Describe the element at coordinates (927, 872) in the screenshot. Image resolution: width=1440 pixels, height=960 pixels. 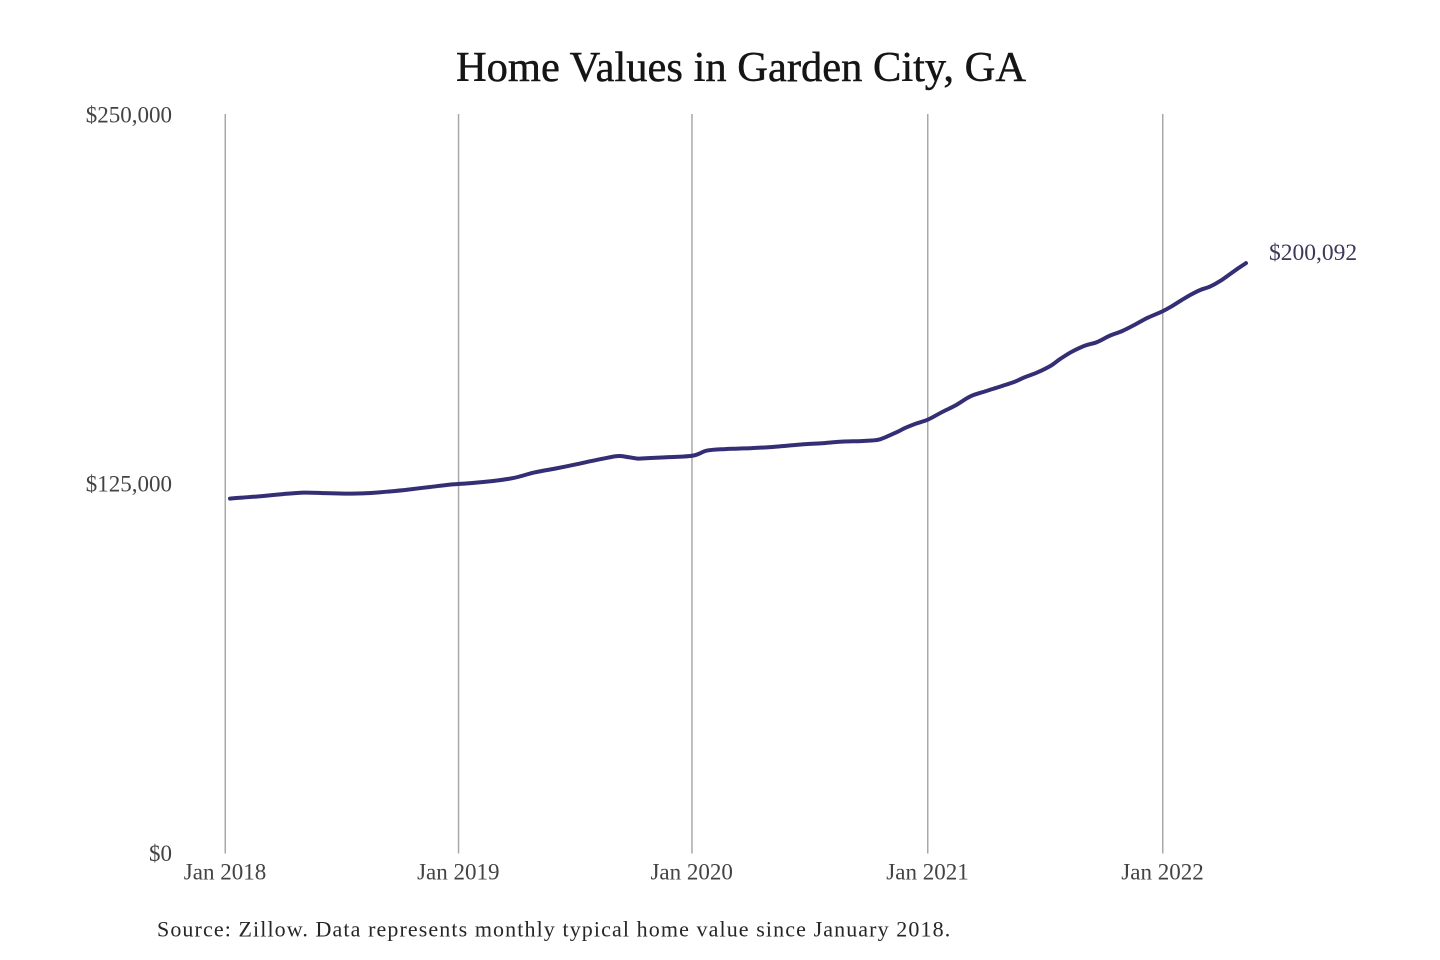
I see `svg-text: Jan 2021` at that location.